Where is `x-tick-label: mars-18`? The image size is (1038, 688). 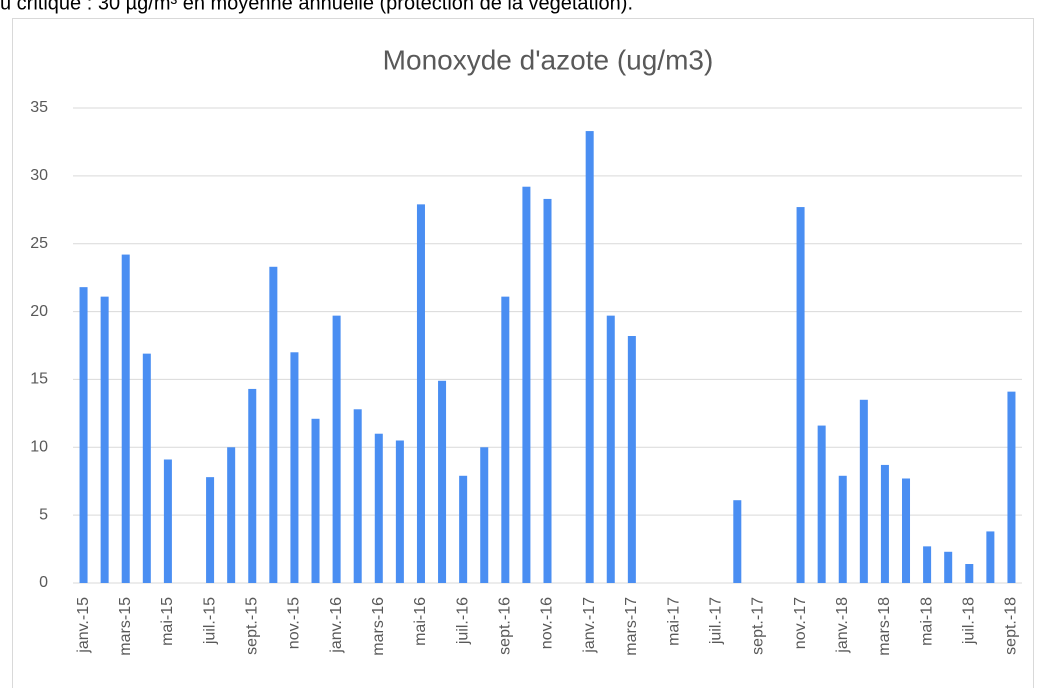 x-tick-label: mars-18 is located at coordinates (884, 626).